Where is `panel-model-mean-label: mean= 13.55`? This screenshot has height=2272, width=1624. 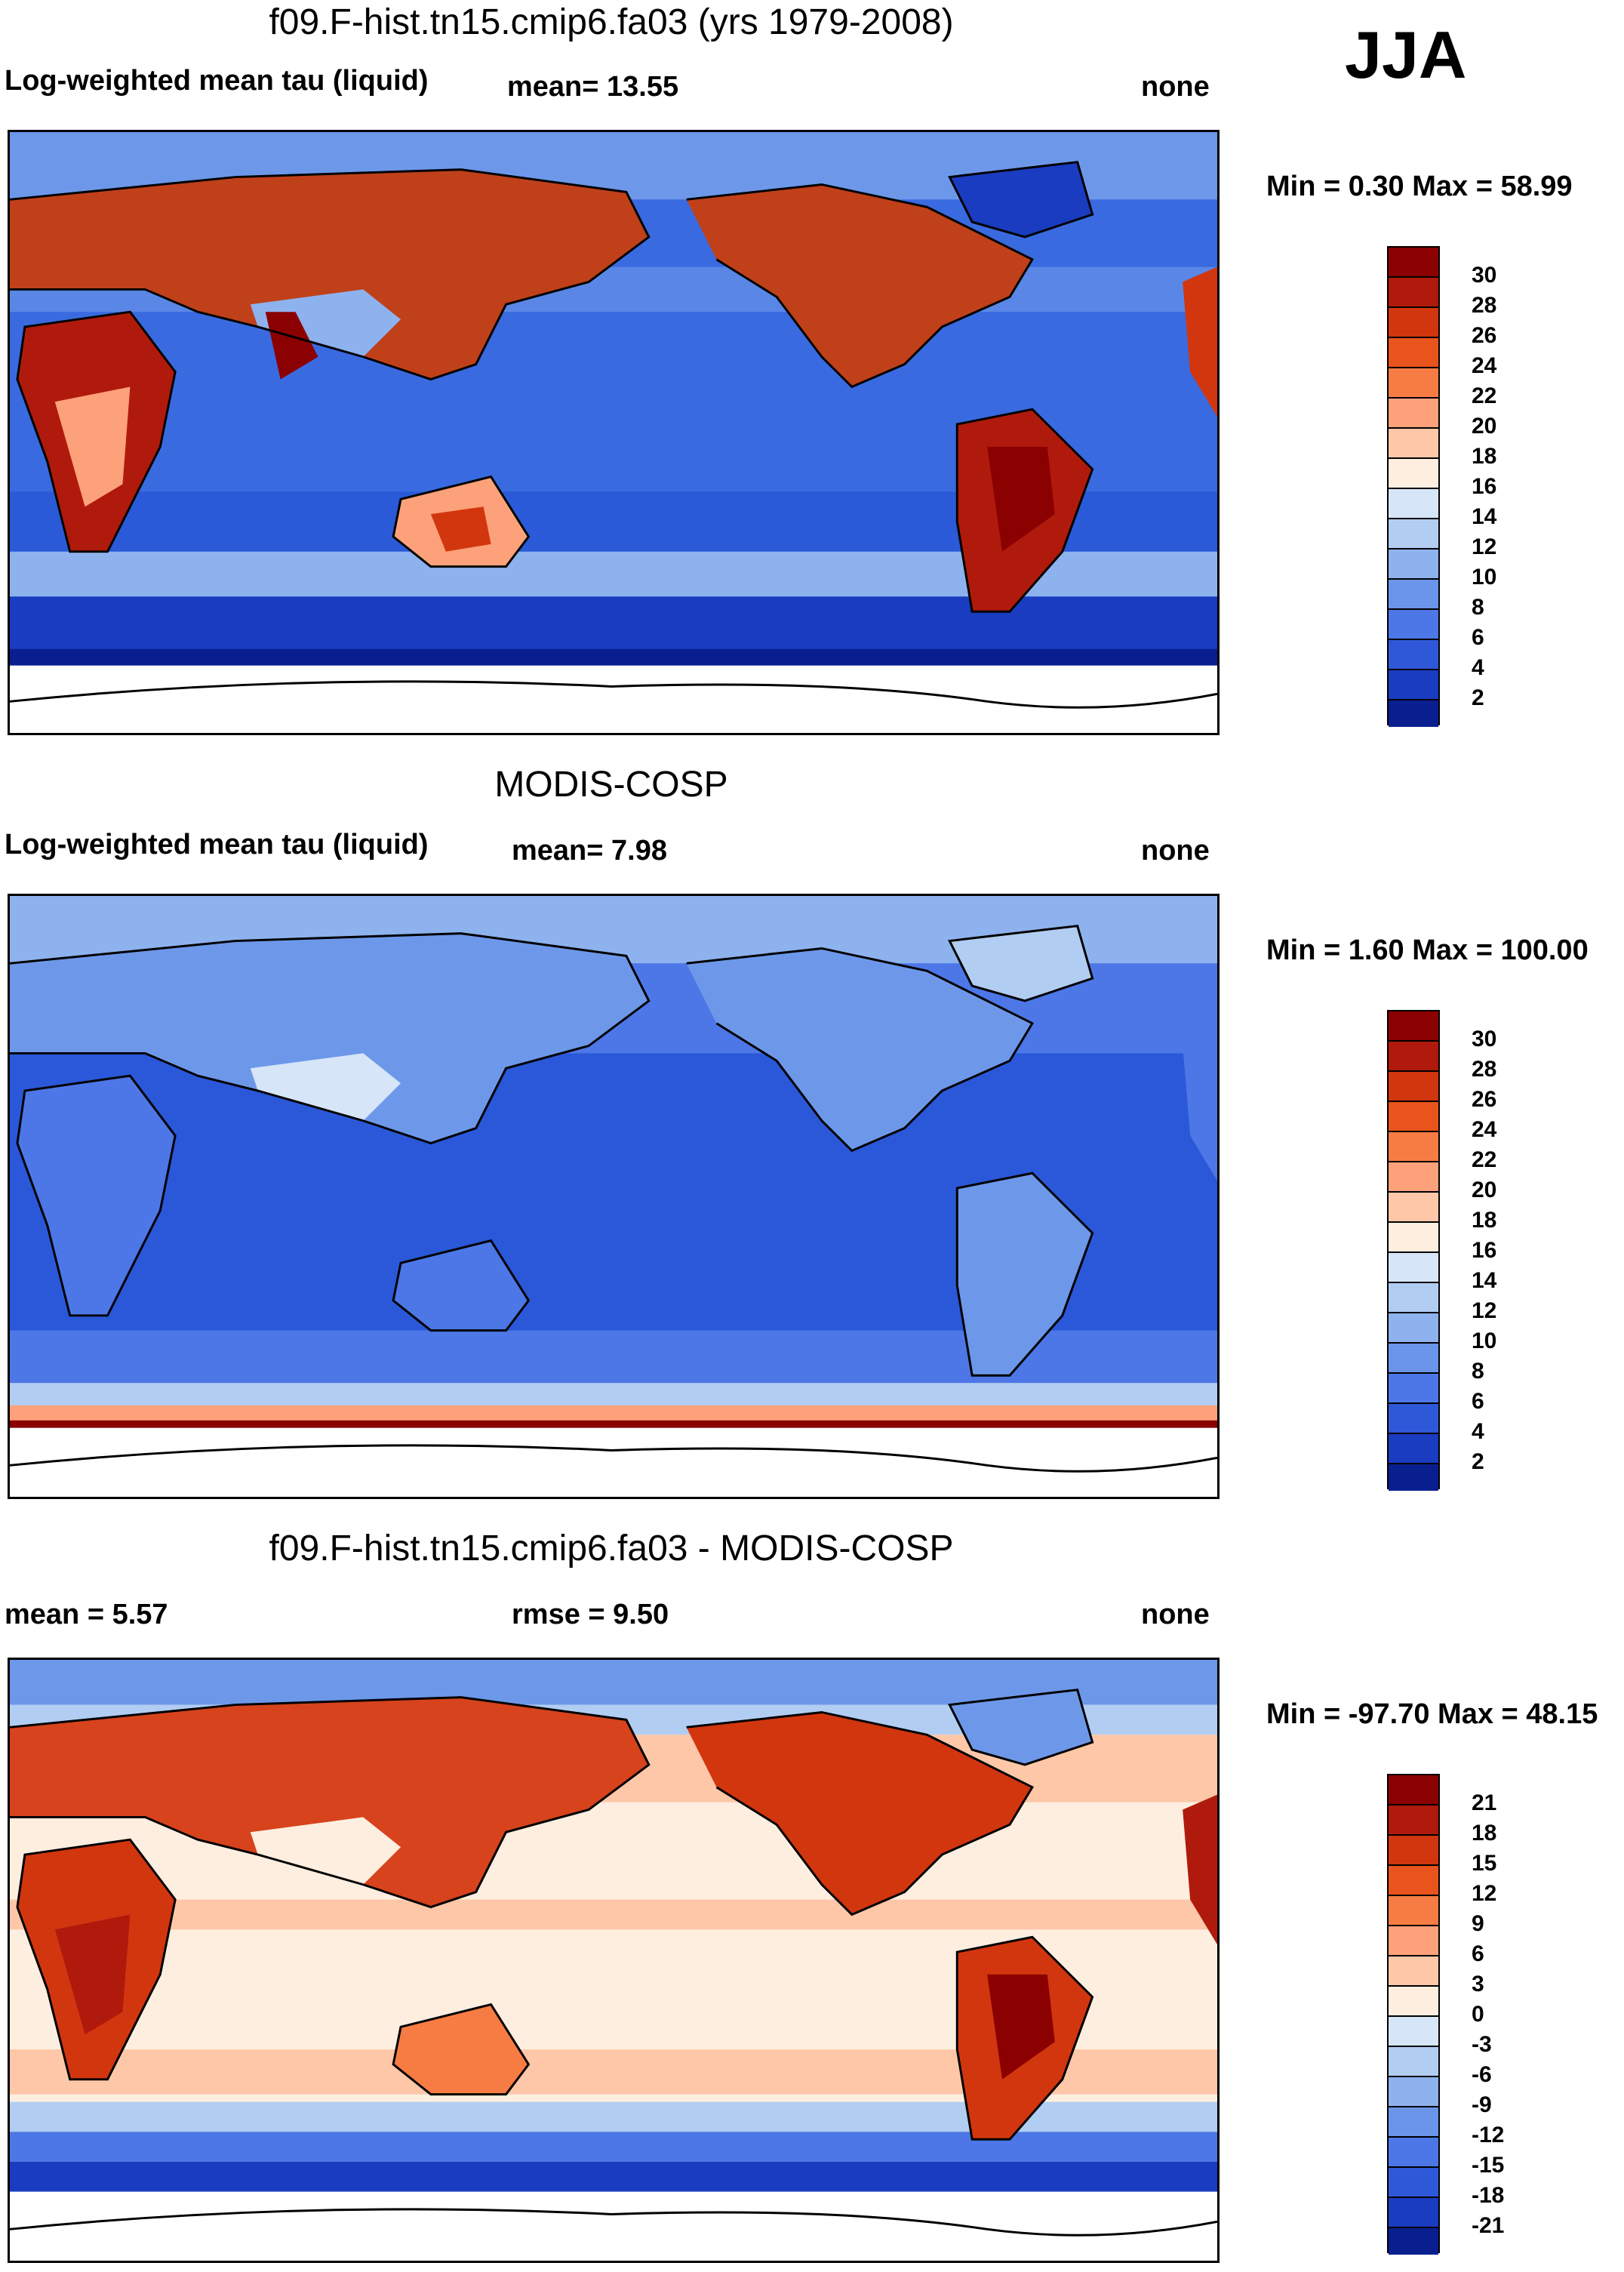
panel-model-mean-label: mean= 13.55 is located at coordinates (593, 87).